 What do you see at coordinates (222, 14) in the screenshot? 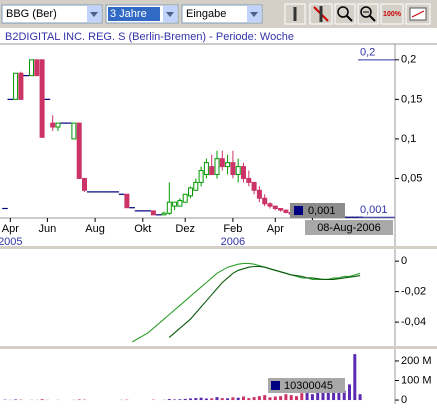
I see `mode-select: Eingabe` at bounding box center [222, 14].